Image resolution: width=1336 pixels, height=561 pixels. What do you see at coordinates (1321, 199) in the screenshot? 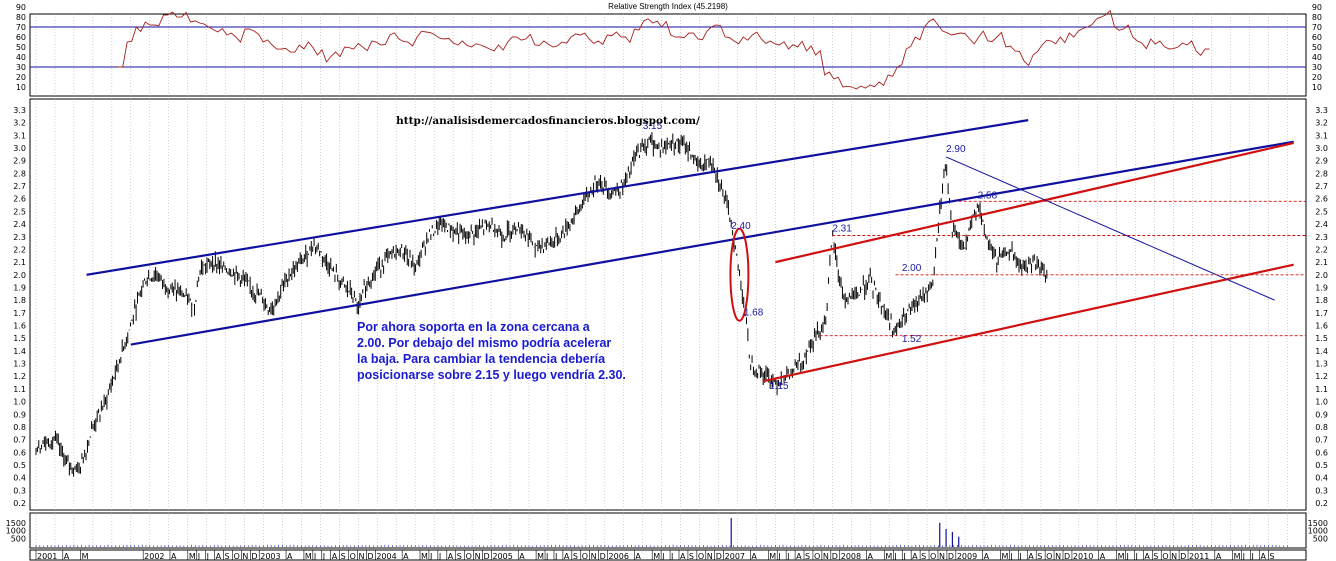
I see `price-tick-label: 2.6` at bounding box center [1321, 199].